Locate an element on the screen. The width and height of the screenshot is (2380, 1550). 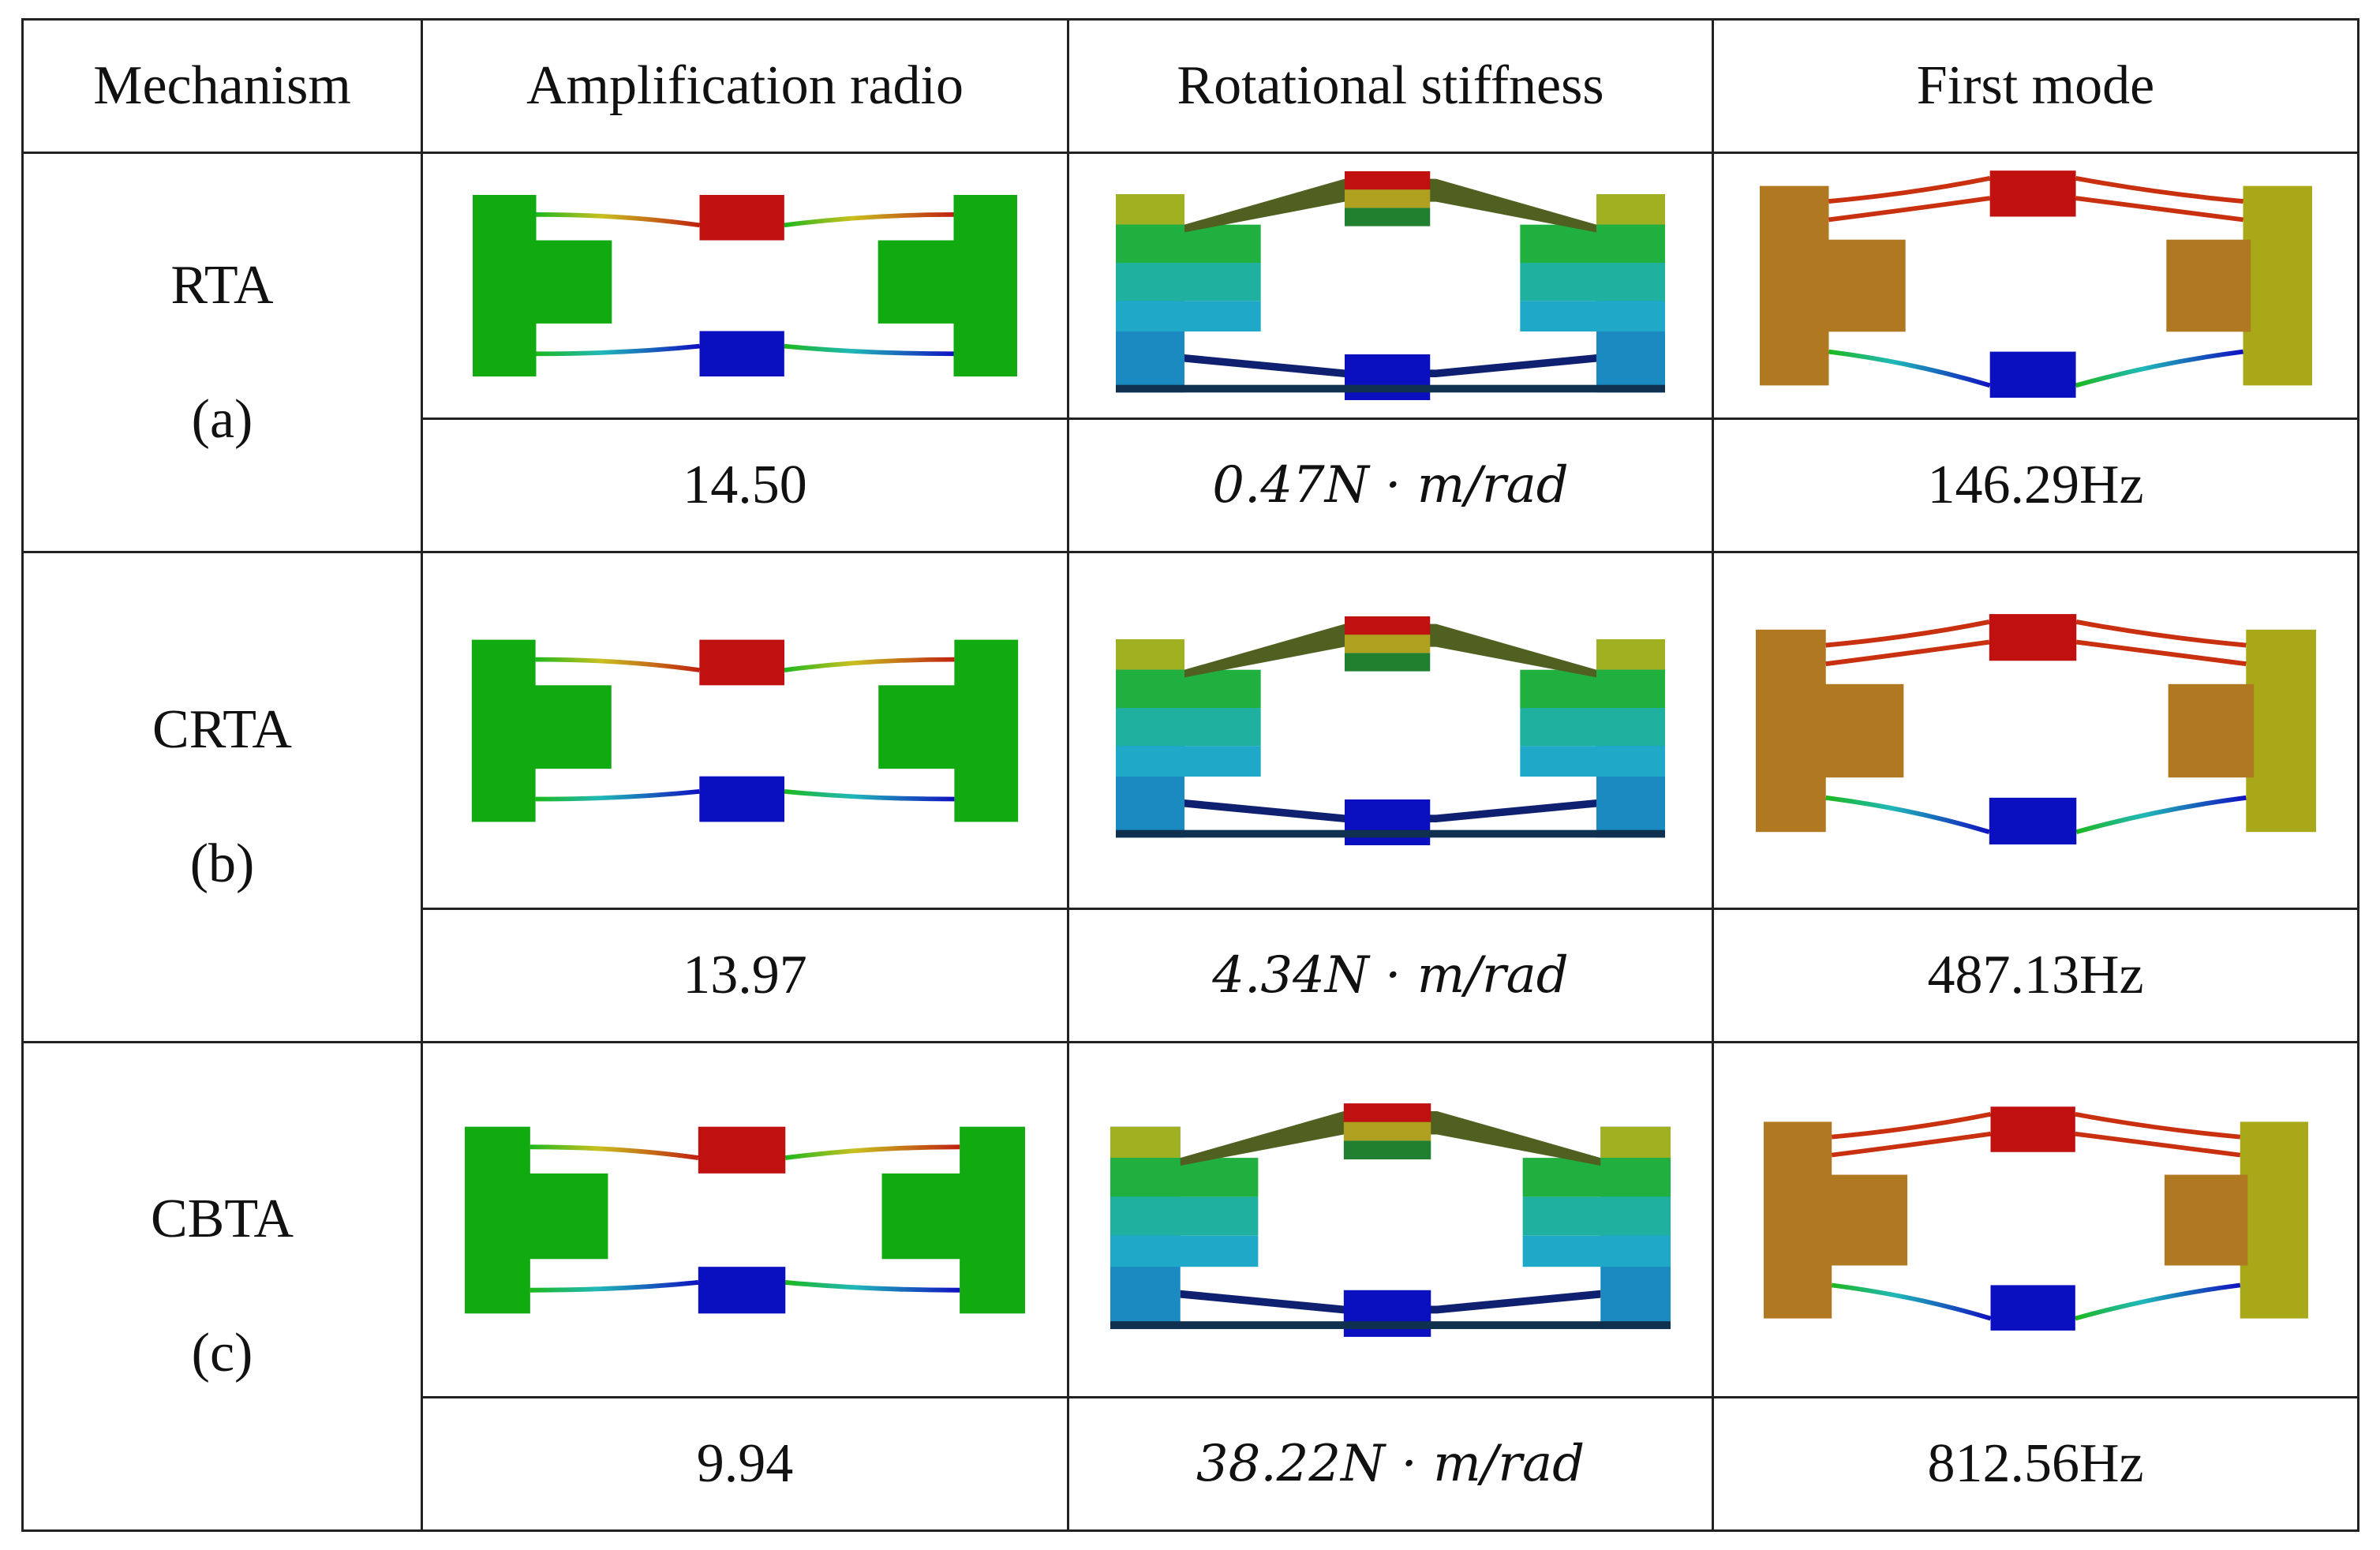
header-cell: First mode is located at coordinates (2035, 86).